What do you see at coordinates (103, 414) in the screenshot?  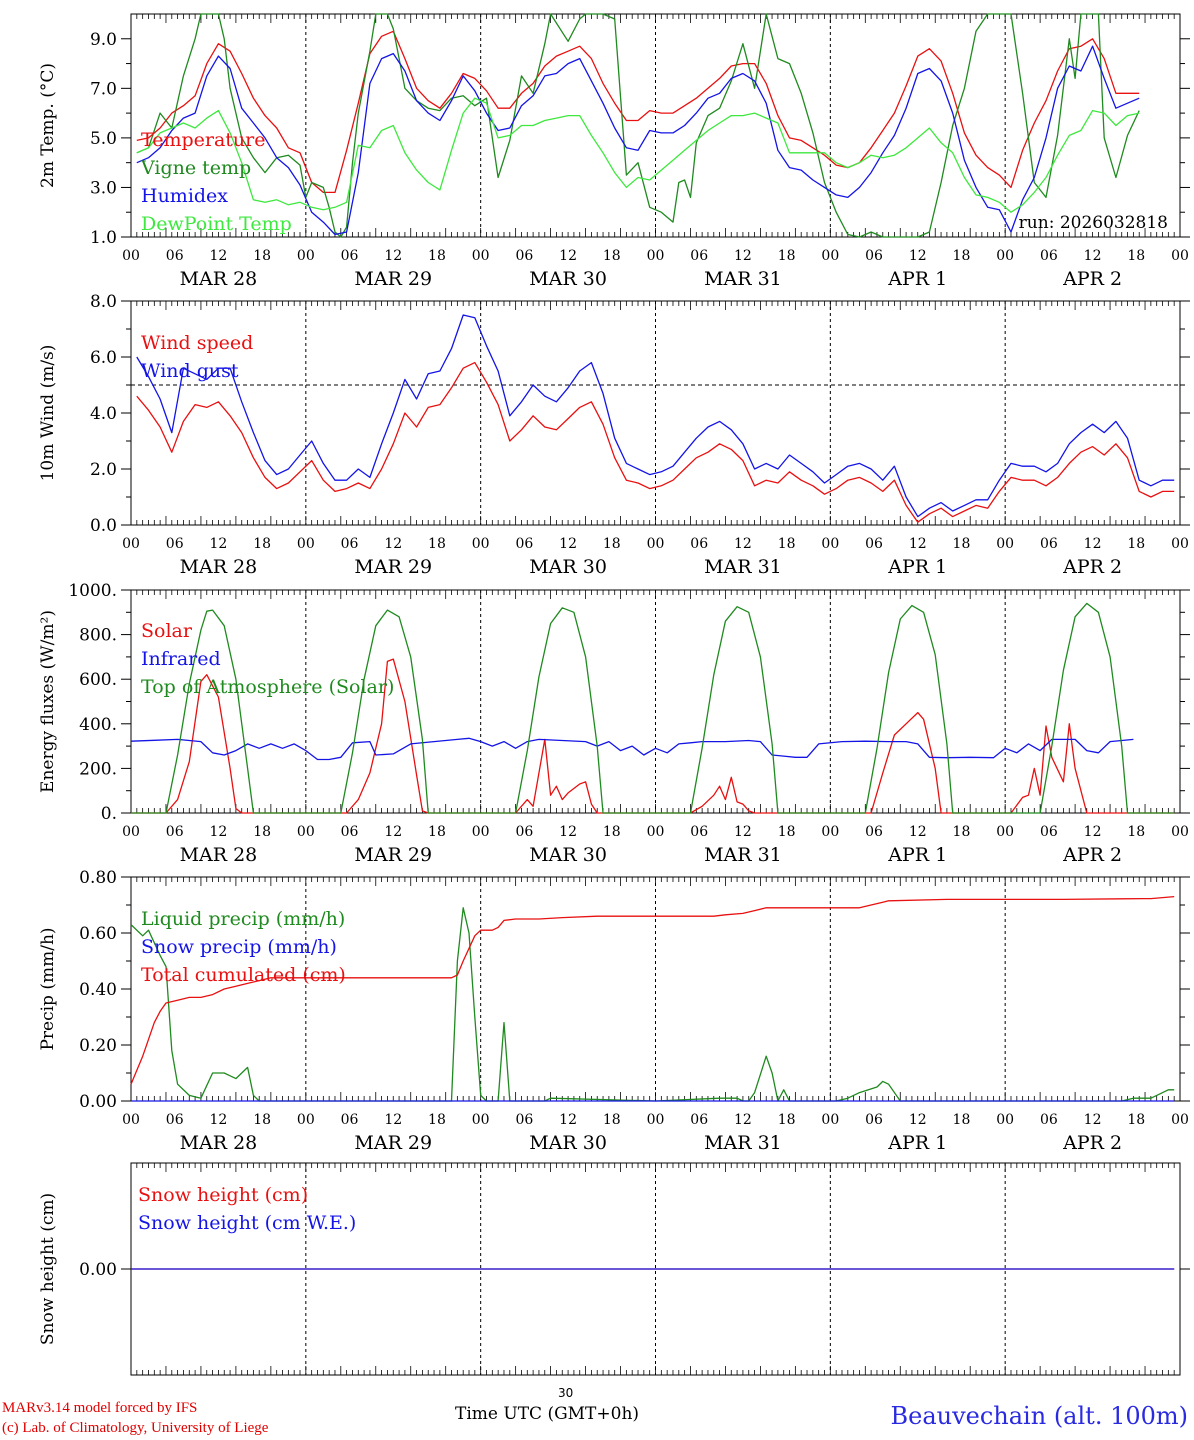 I see `y-tick-label: 4.0` at bounding box center [103, 414].